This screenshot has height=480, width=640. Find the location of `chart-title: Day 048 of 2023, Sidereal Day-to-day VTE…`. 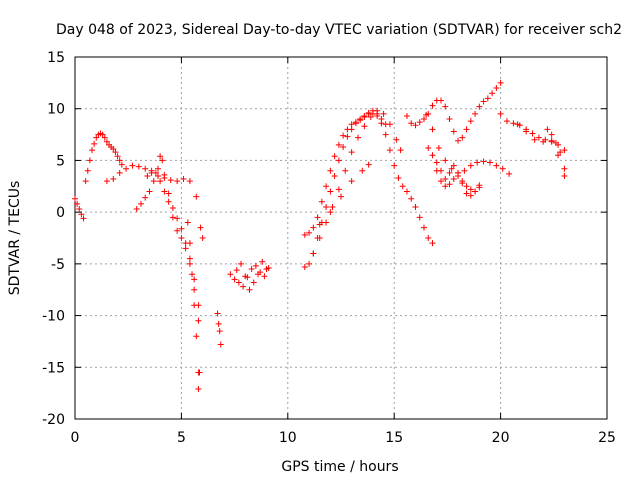

chart-title: Day 048 of 2023, Sidereal Day-to-day VTE… is located at coordinates (339, 30).